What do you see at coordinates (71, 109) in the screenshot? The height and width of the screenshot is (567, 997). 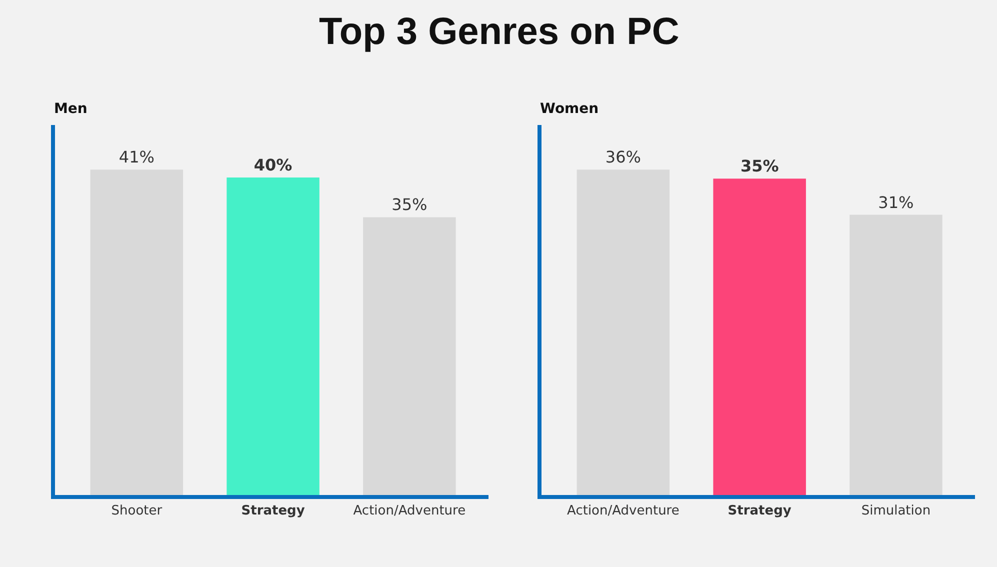 I see `y-axis-title: Men` at bounding box center [71, 109].